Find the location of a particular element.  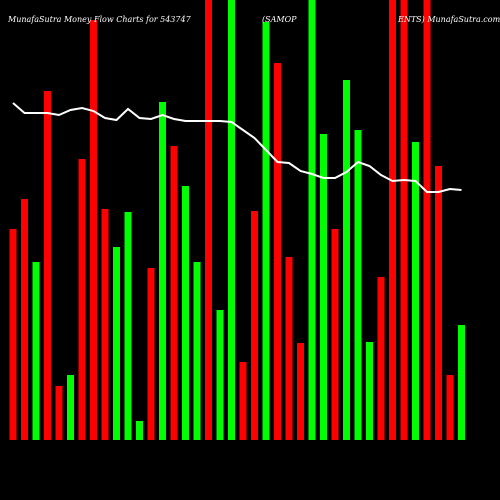

chart-subtitle-2: ENTS) MunafaSutra.com is located at coordinates (448, 19).